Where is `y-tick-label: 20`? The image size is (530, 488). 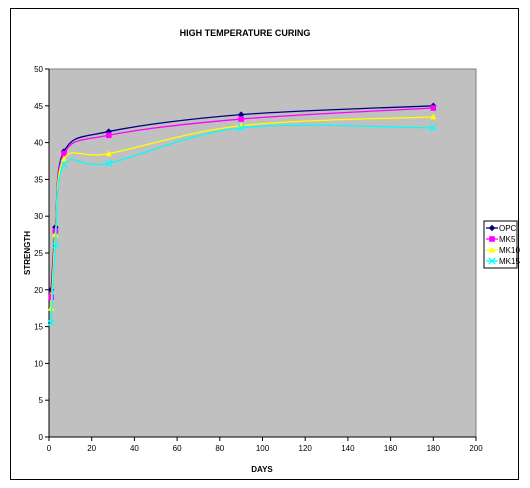 y-tick-label: 20 is located at coordinates (38, 290).